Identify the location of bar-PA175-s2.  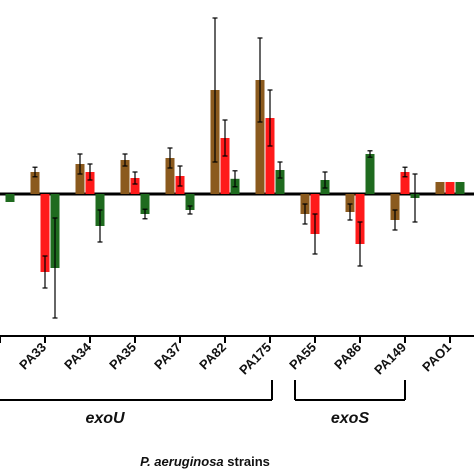
(280, 182).